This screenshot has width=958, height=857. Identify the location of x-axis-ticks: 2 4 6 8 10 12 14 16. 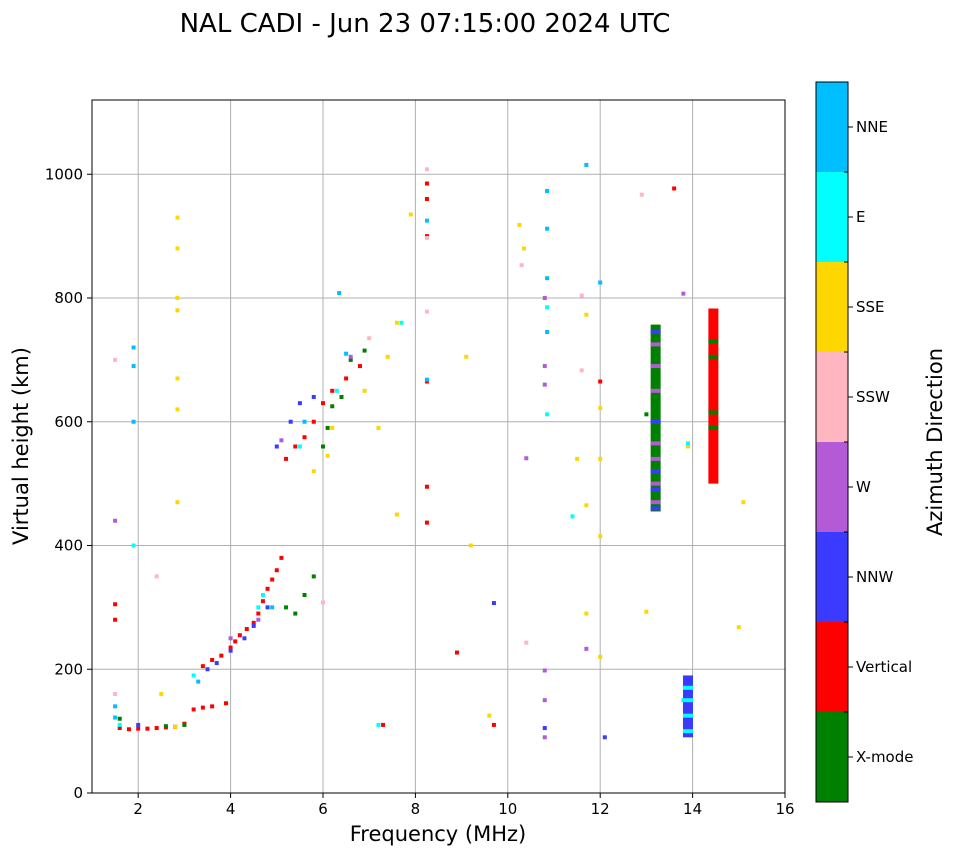
(464, 805).